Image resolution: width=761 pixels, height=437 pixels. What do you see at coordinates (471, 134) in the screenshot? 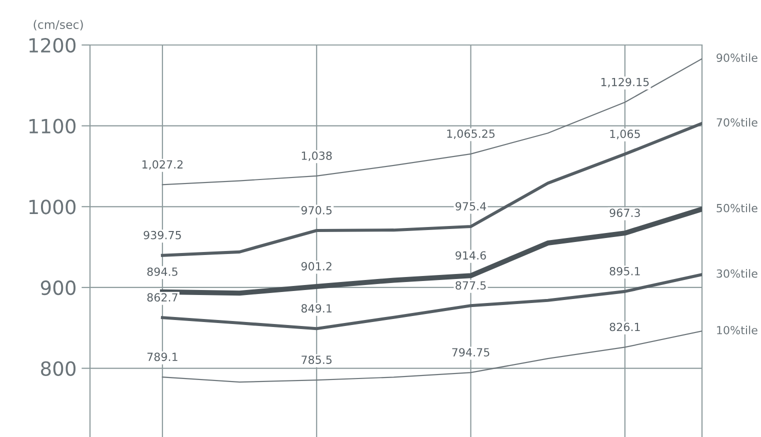
I see `data-label: 1,065.25` at bounding box center [471, 134].